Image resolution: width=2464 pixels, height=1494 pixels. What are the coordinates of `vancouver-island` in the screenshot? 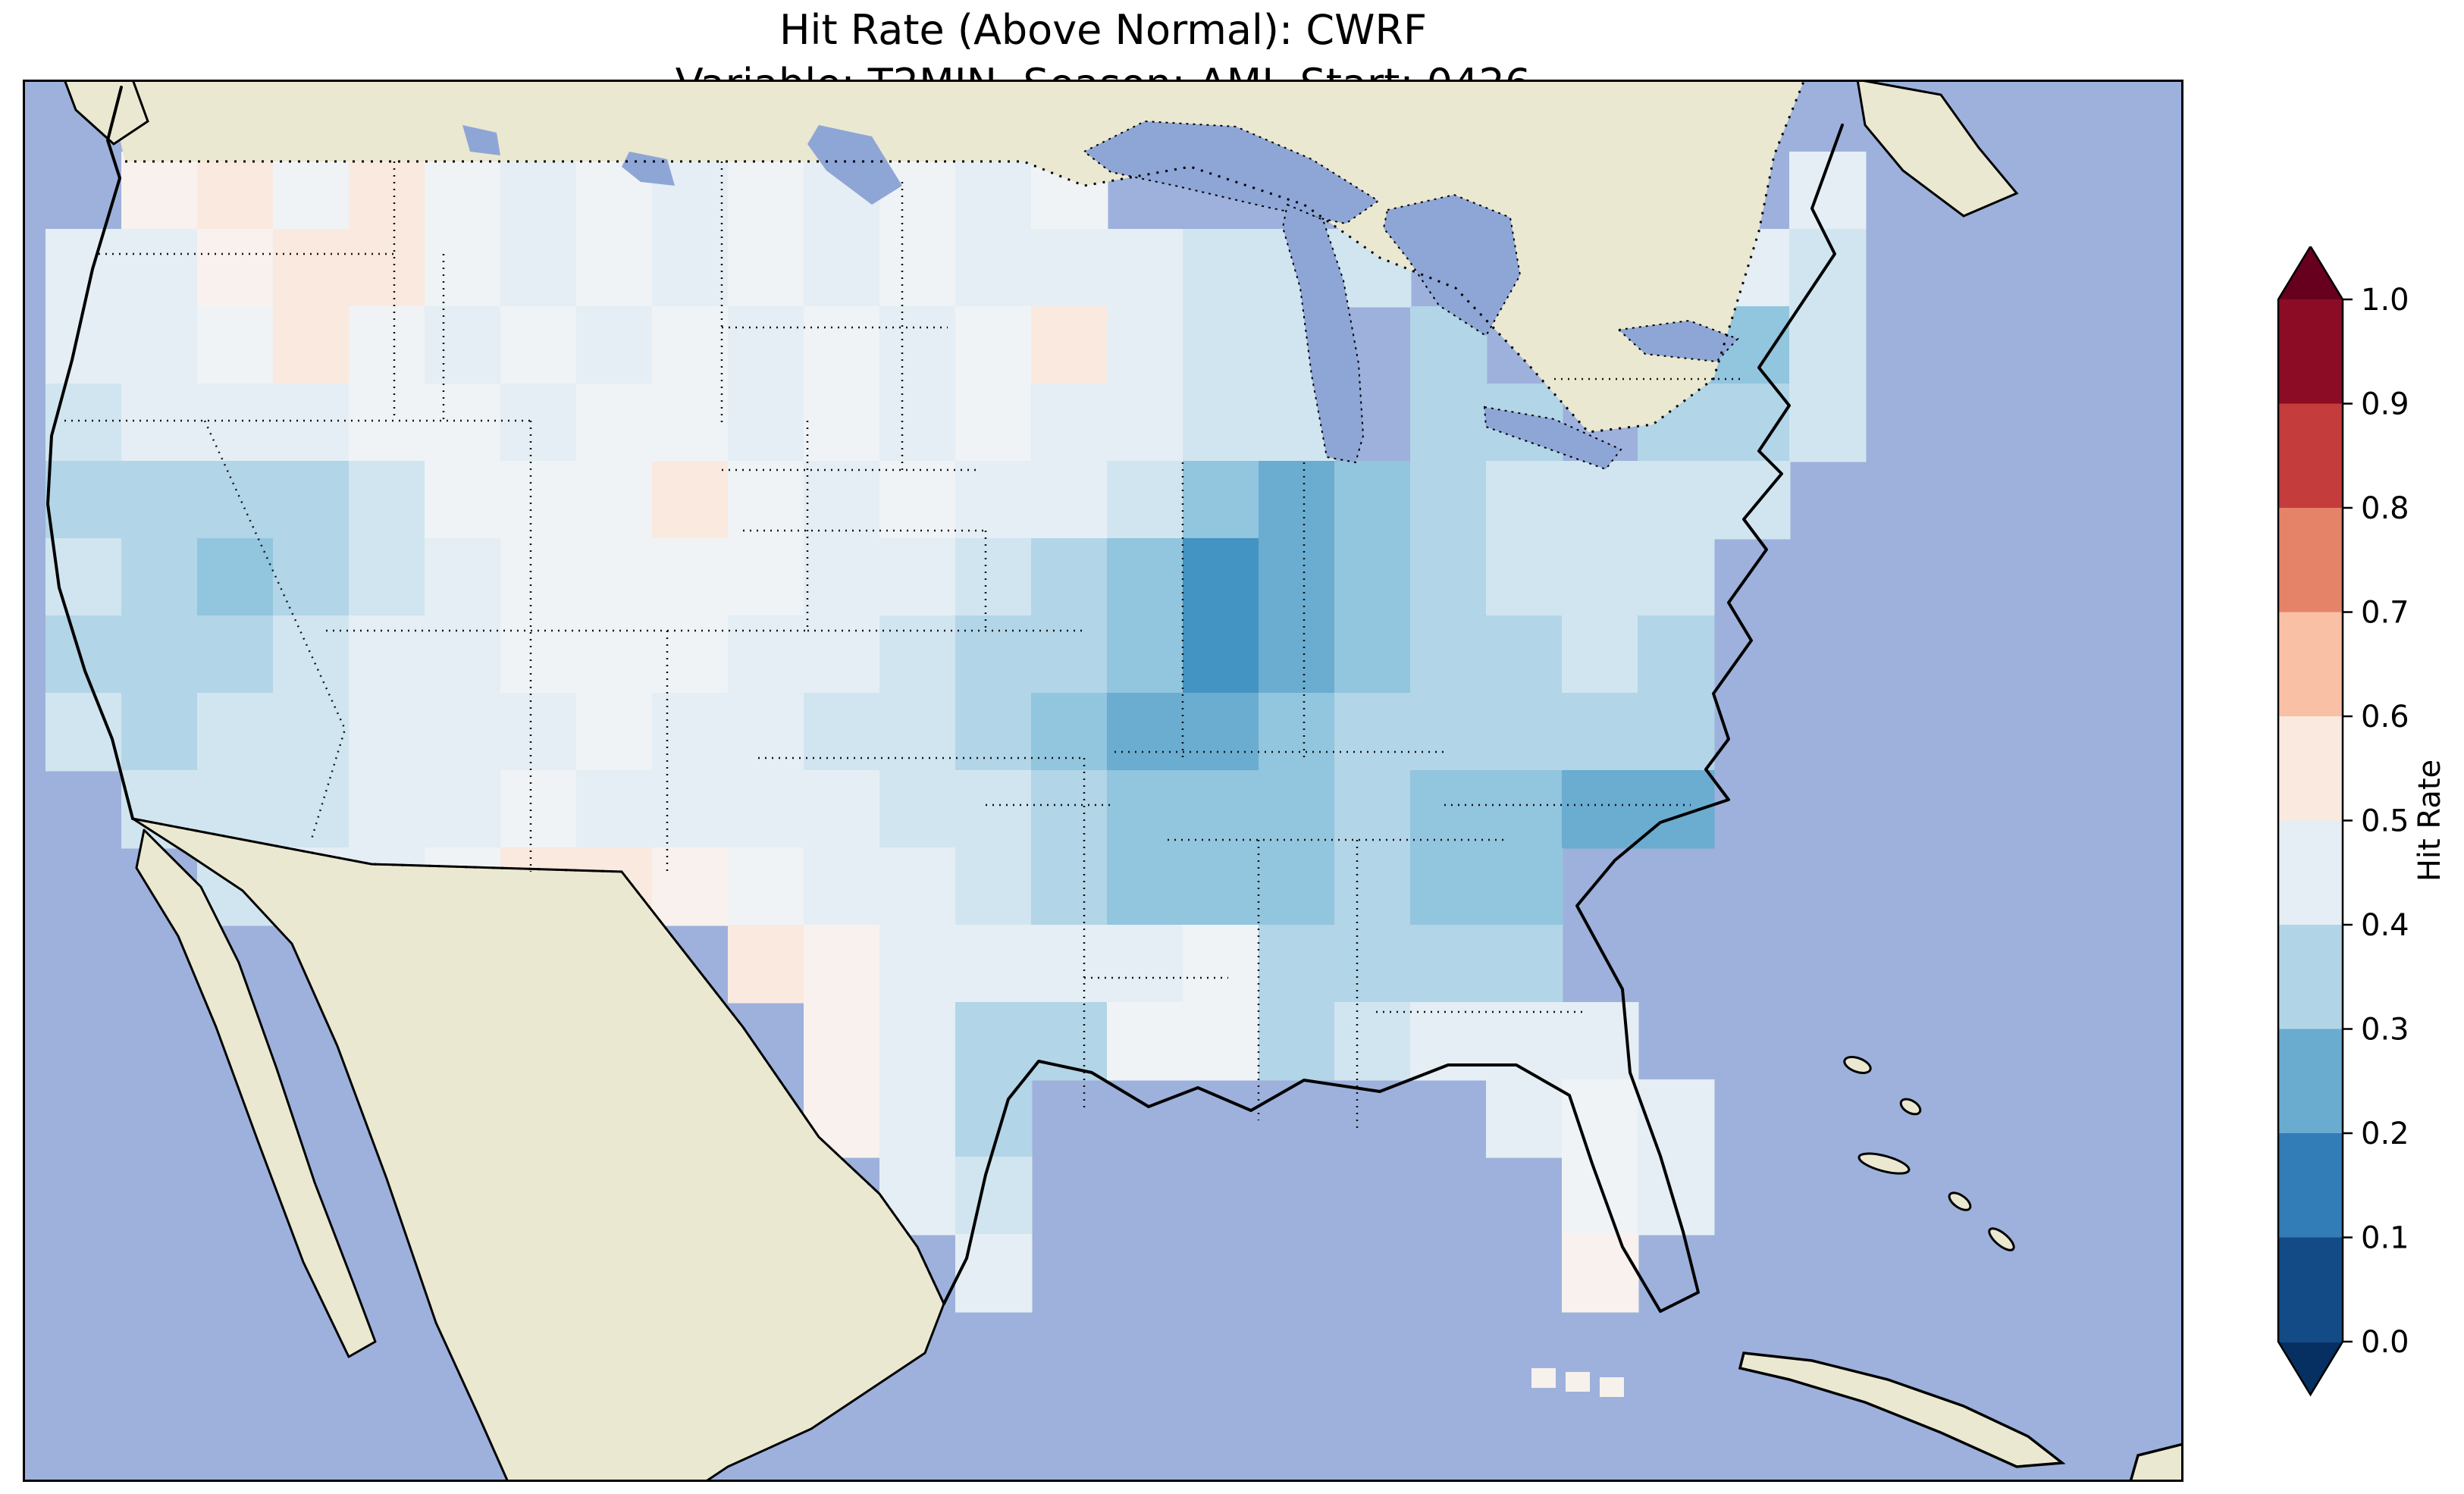 It's located at (106, 113).